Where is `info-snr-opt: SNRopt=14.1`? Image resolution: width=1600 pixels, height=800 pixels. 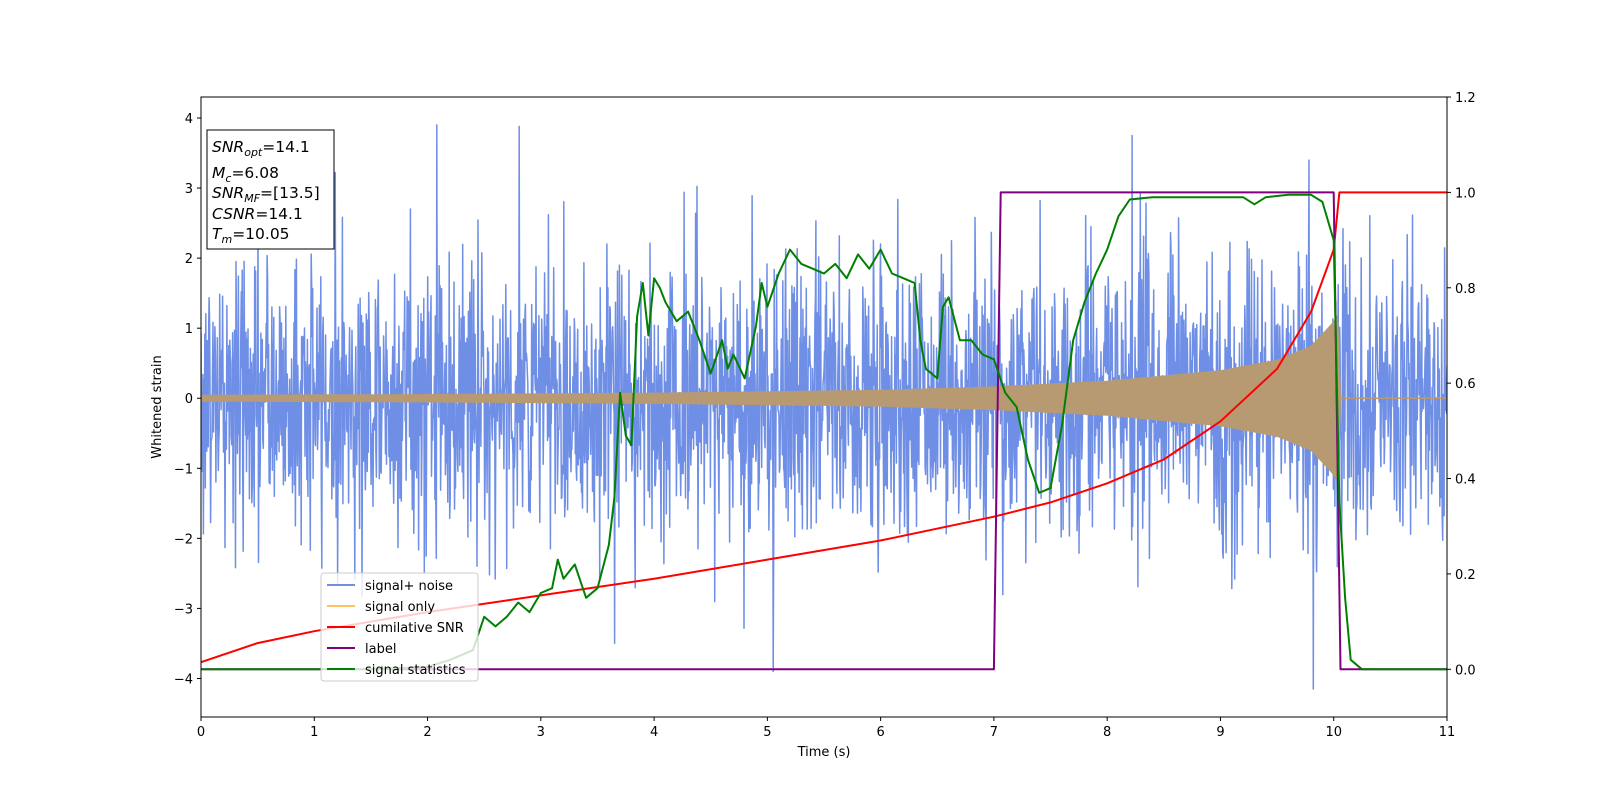 info-snr-opt: SNRopt=14.1 is located at coordinates (261, 148).